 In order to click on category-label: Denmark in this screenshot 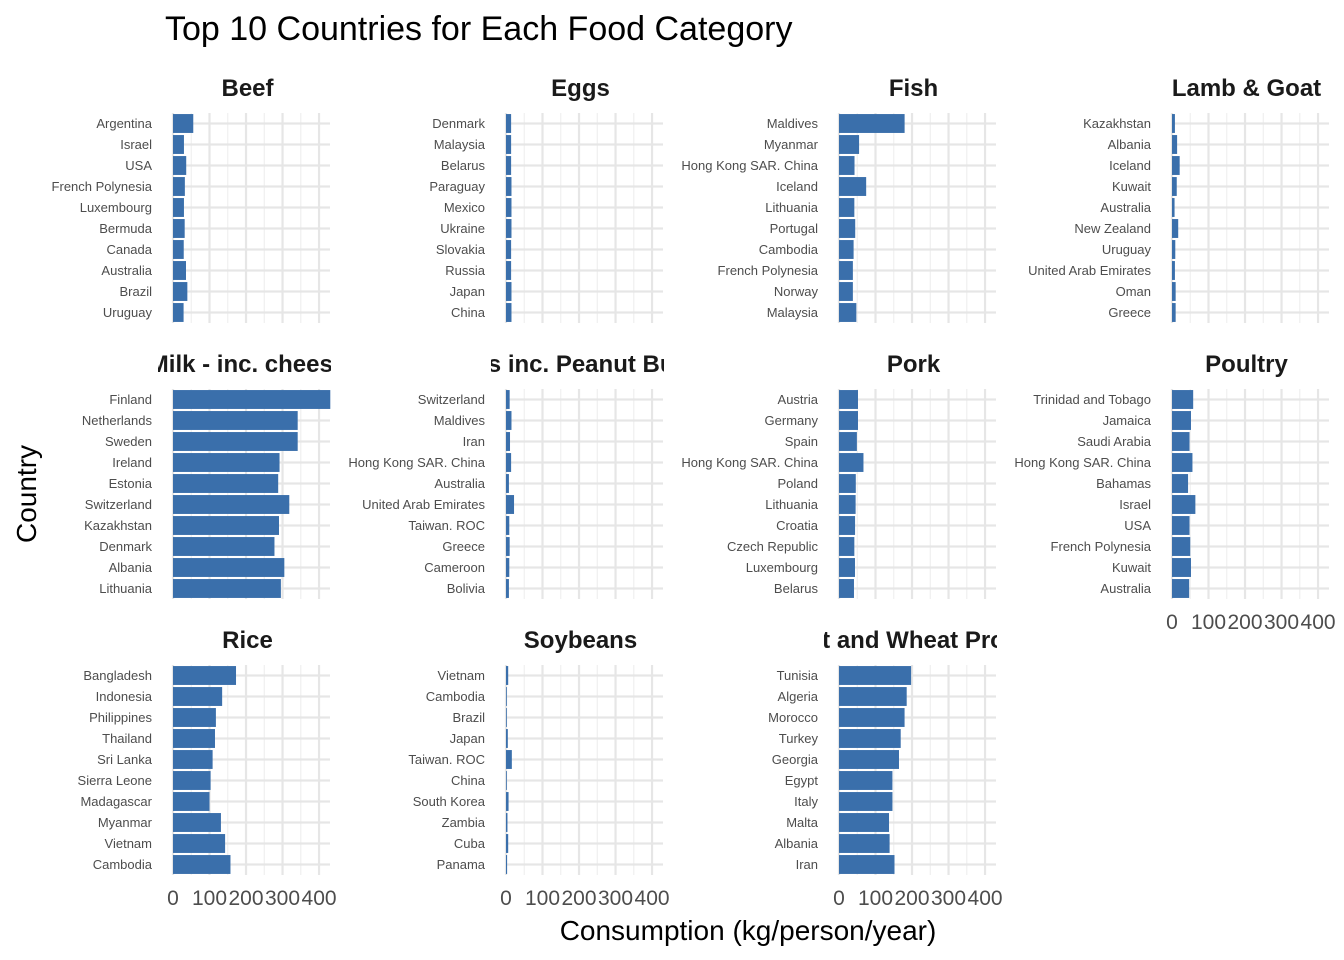, I will do `click(458, 123)`.